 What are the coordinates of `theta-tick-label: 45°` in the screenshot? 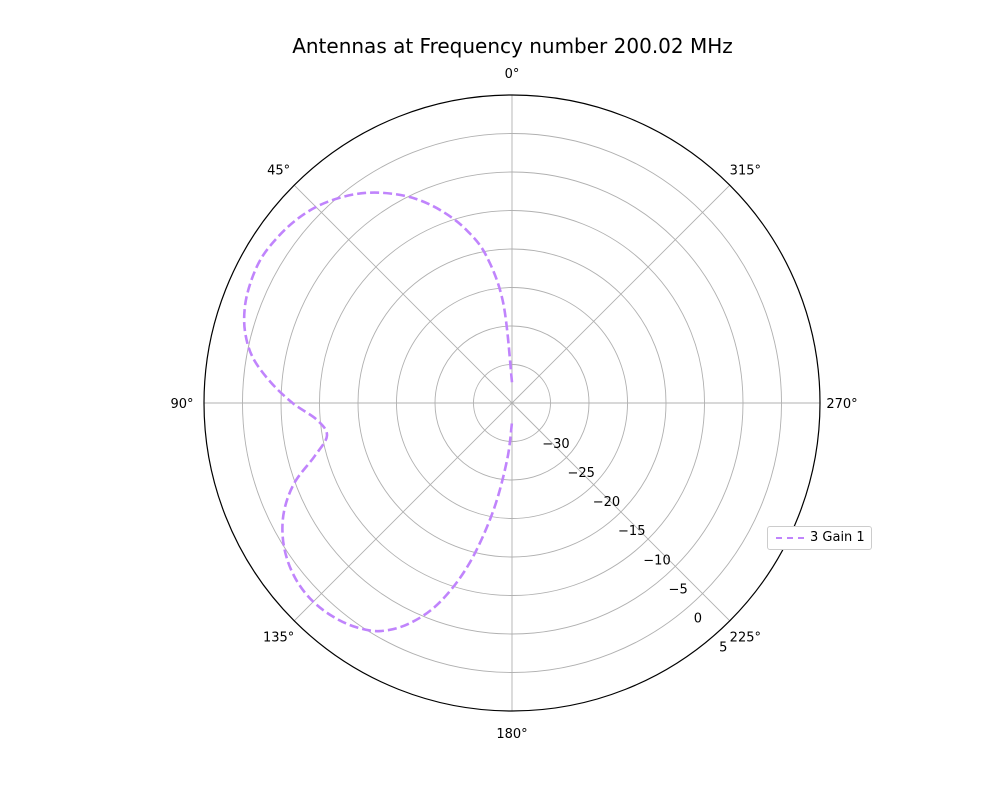 It's located at (278, 171).